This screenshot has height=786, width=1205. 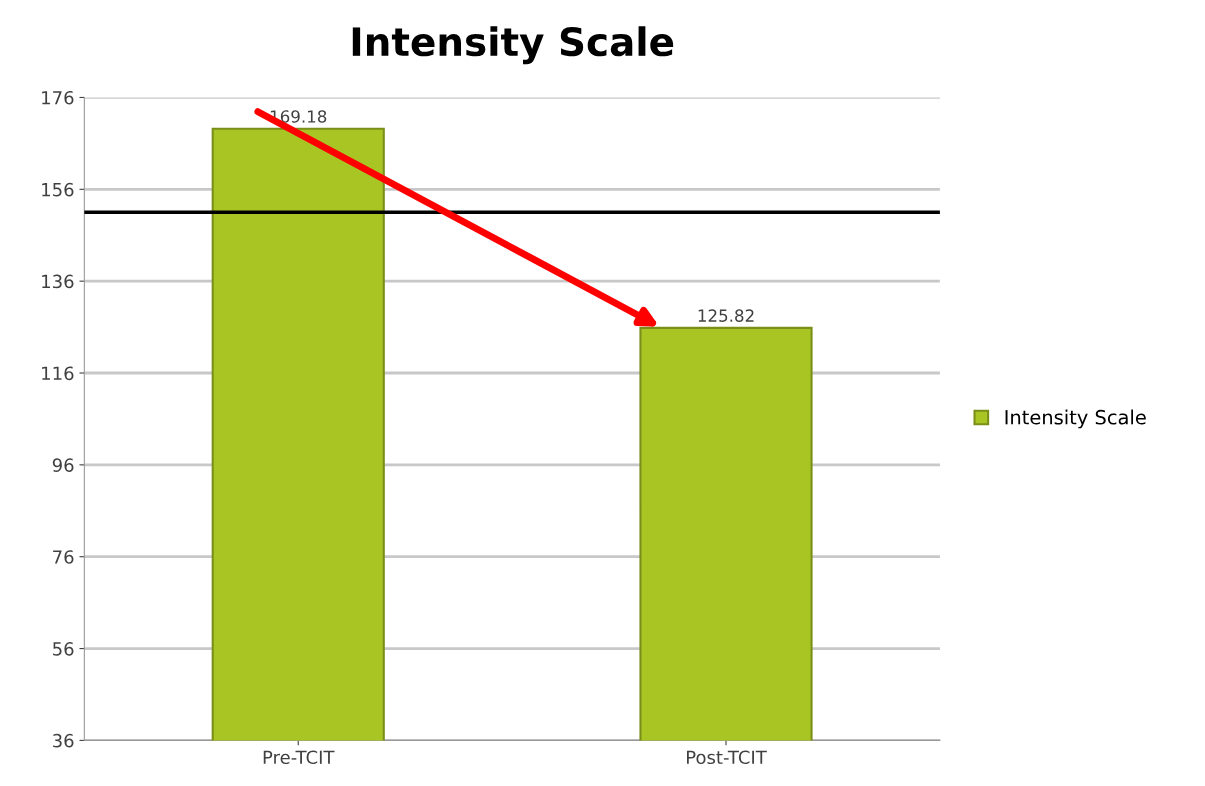 What do you see at coordinates (299, 757) in the screenshot?
I see `x-tick-label: Pre-TCIT` at bounding box center [299, 757].